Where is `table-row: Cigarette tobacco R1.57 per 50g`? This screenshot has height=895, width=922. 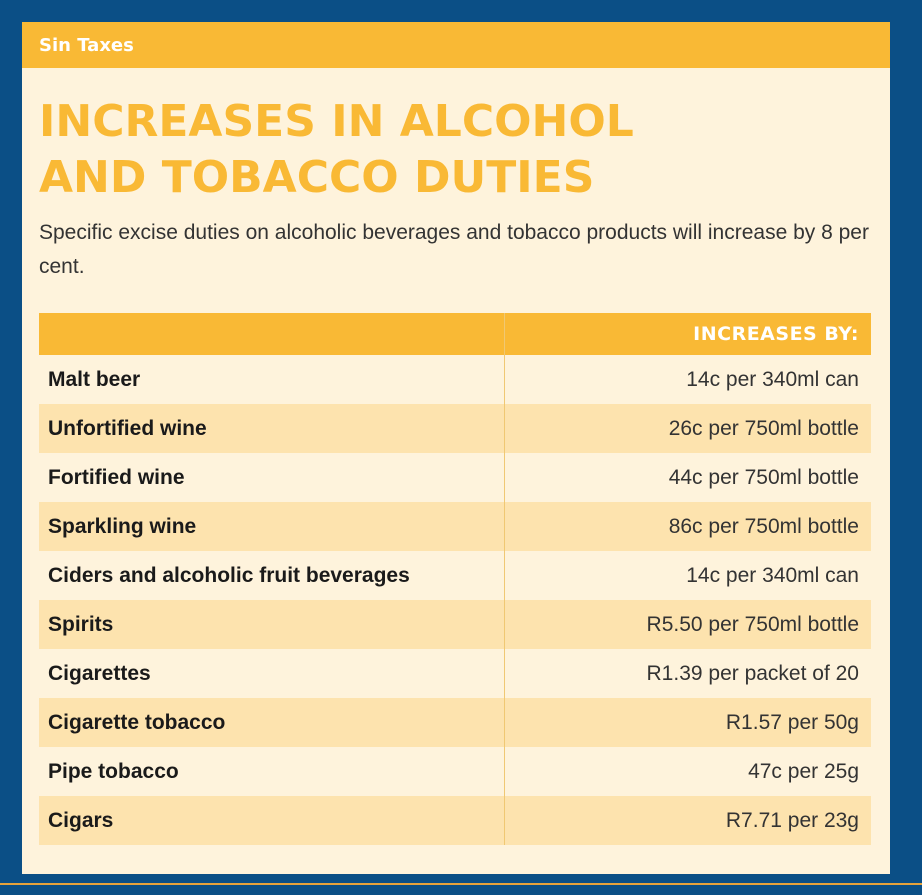
table-row: Cigarette tobacco R1.57 per 50g is located at coordinates (455, 722).